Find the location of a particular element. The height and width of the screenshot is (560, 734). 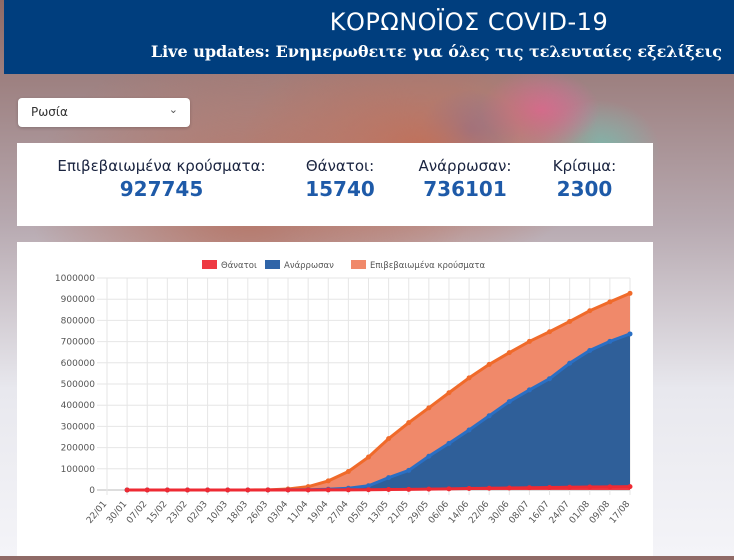

x-tick-label: 14/06 is located at coordinates (459, 512).